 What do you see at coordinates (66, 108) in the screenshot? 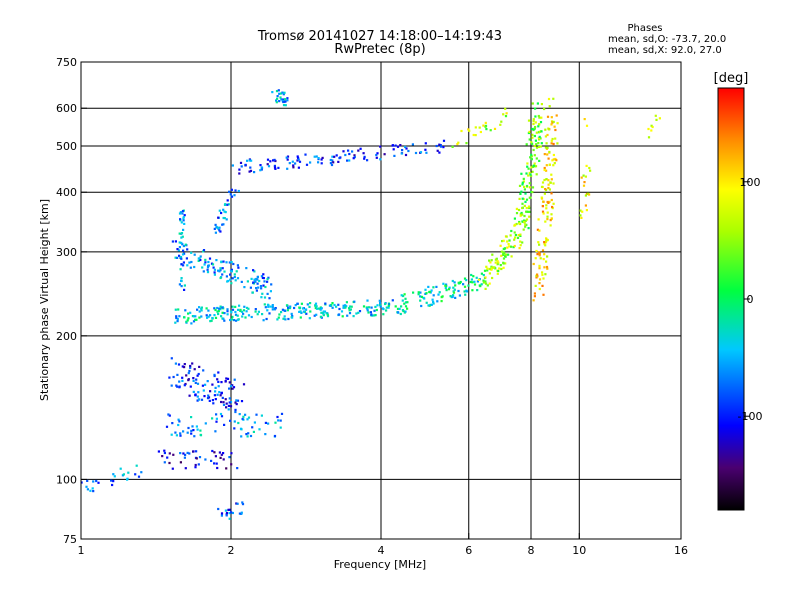
I see `y-tick-label: 600` at bounding box center [66, 108].